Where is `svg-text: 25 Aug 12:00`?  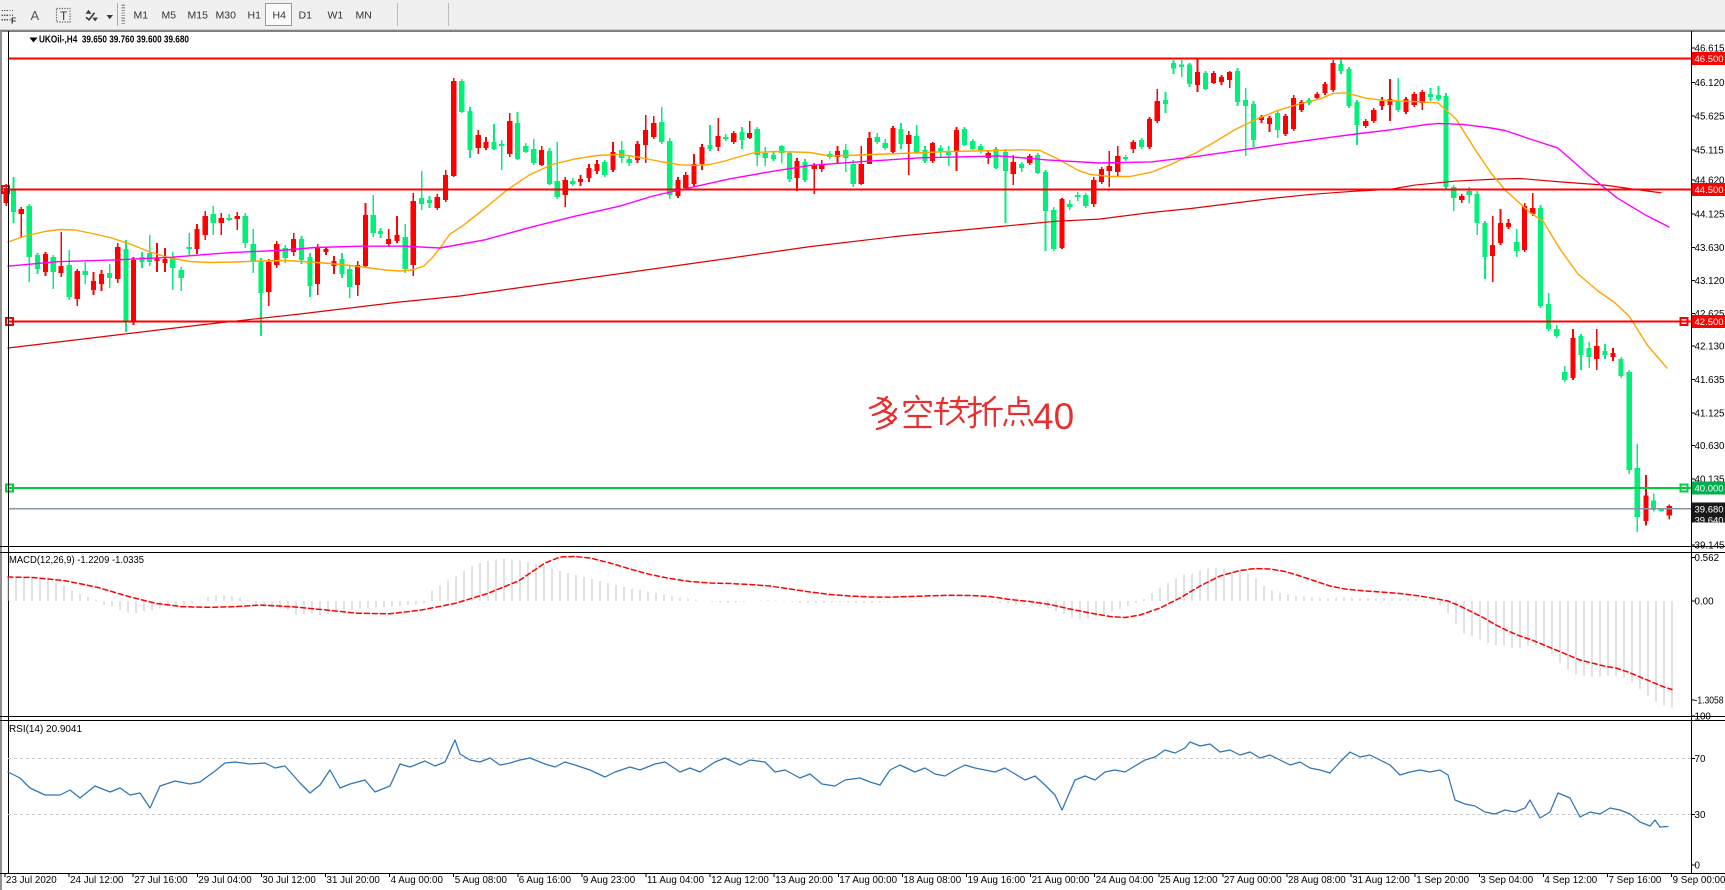
svg-text: 25 Aug 12:00 is located at coordinates (1189, 880).